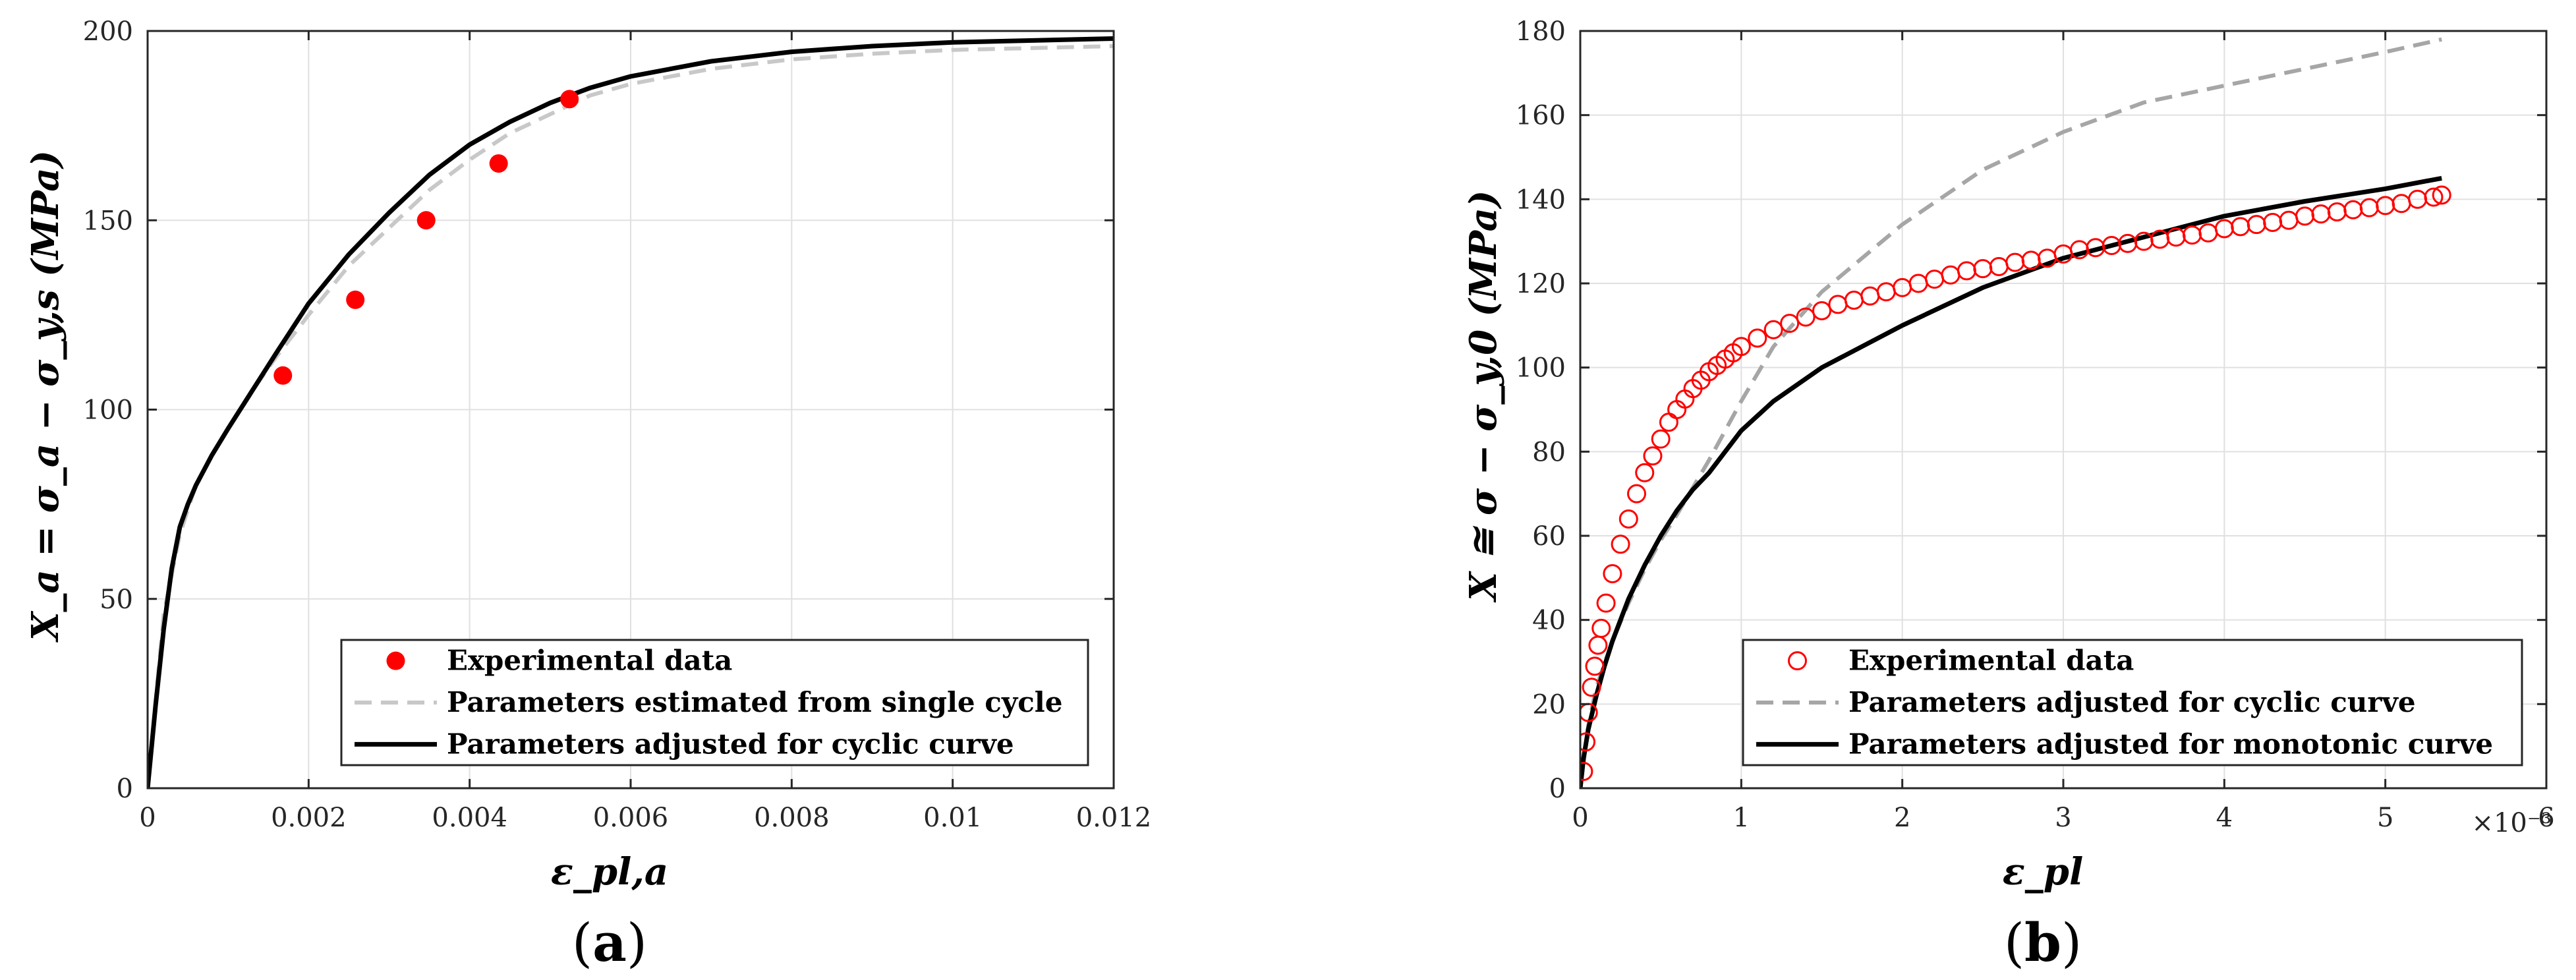  What do you see at coordinates (589, 661) in the screenshot?
I see `panel-a-legend-label-0: Experimental data` at bounding box center [589, 661].